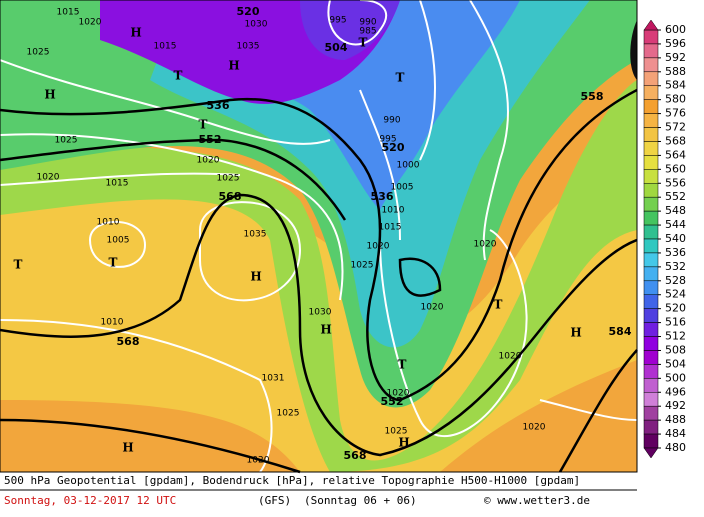 The width and height of the screenshot is (704, 517). What do you see at coordinates (675, 43) in the screenshot?
I see `colorbar-label: 596` at bounding box center [675, 43].